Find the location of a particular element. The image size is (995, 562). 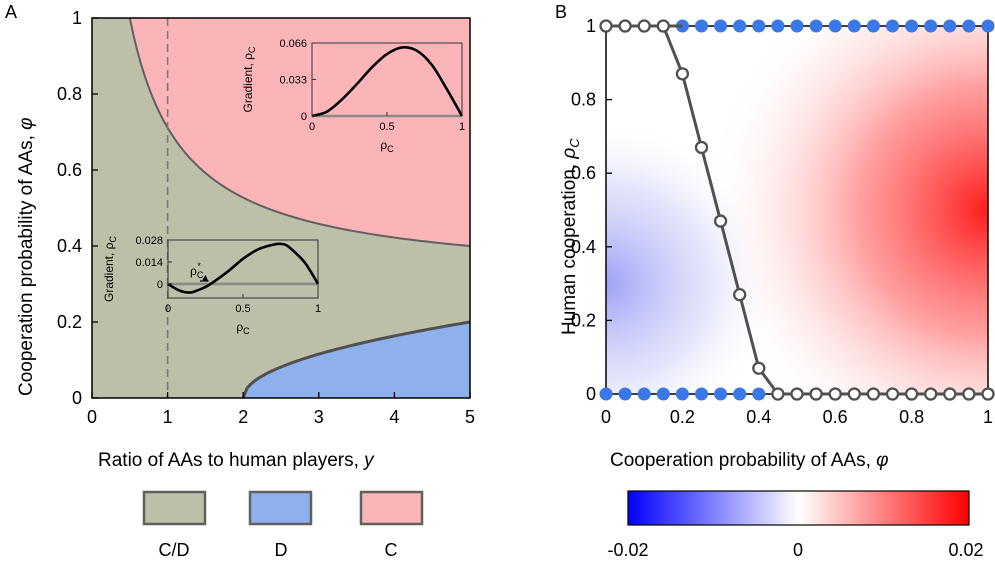

y-tick-label-b: 1 is located at coordinates (591, 26).